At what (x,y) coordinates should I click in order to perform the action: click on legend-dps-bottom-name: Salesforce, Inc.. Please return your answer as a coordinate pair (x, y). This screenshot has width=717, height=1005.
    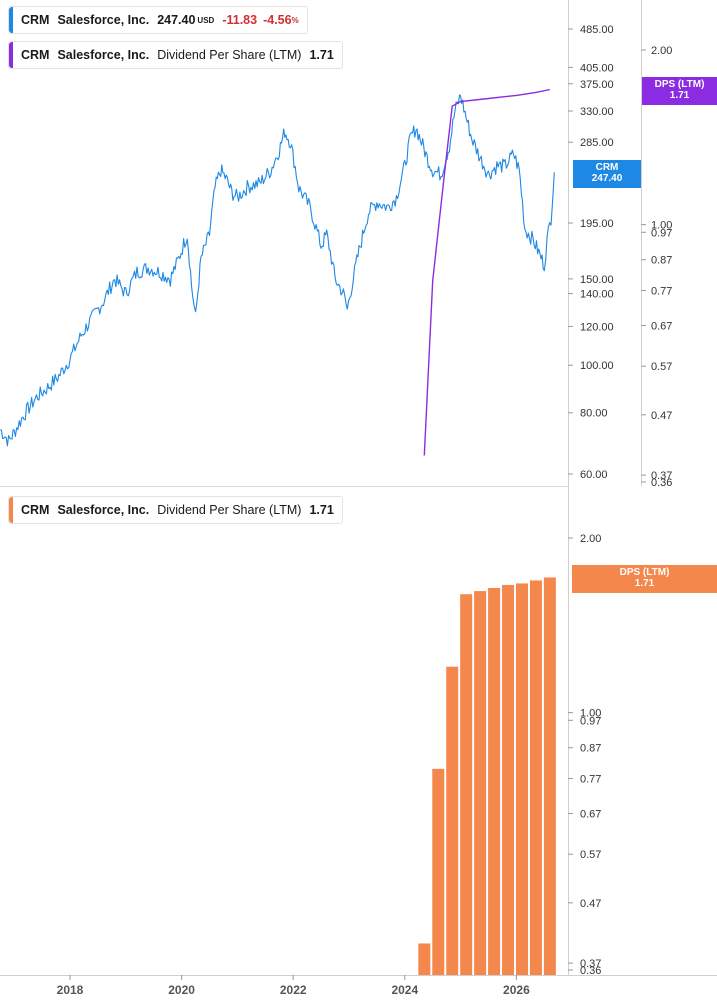
    Looking at the image, I should click on (103, 510).